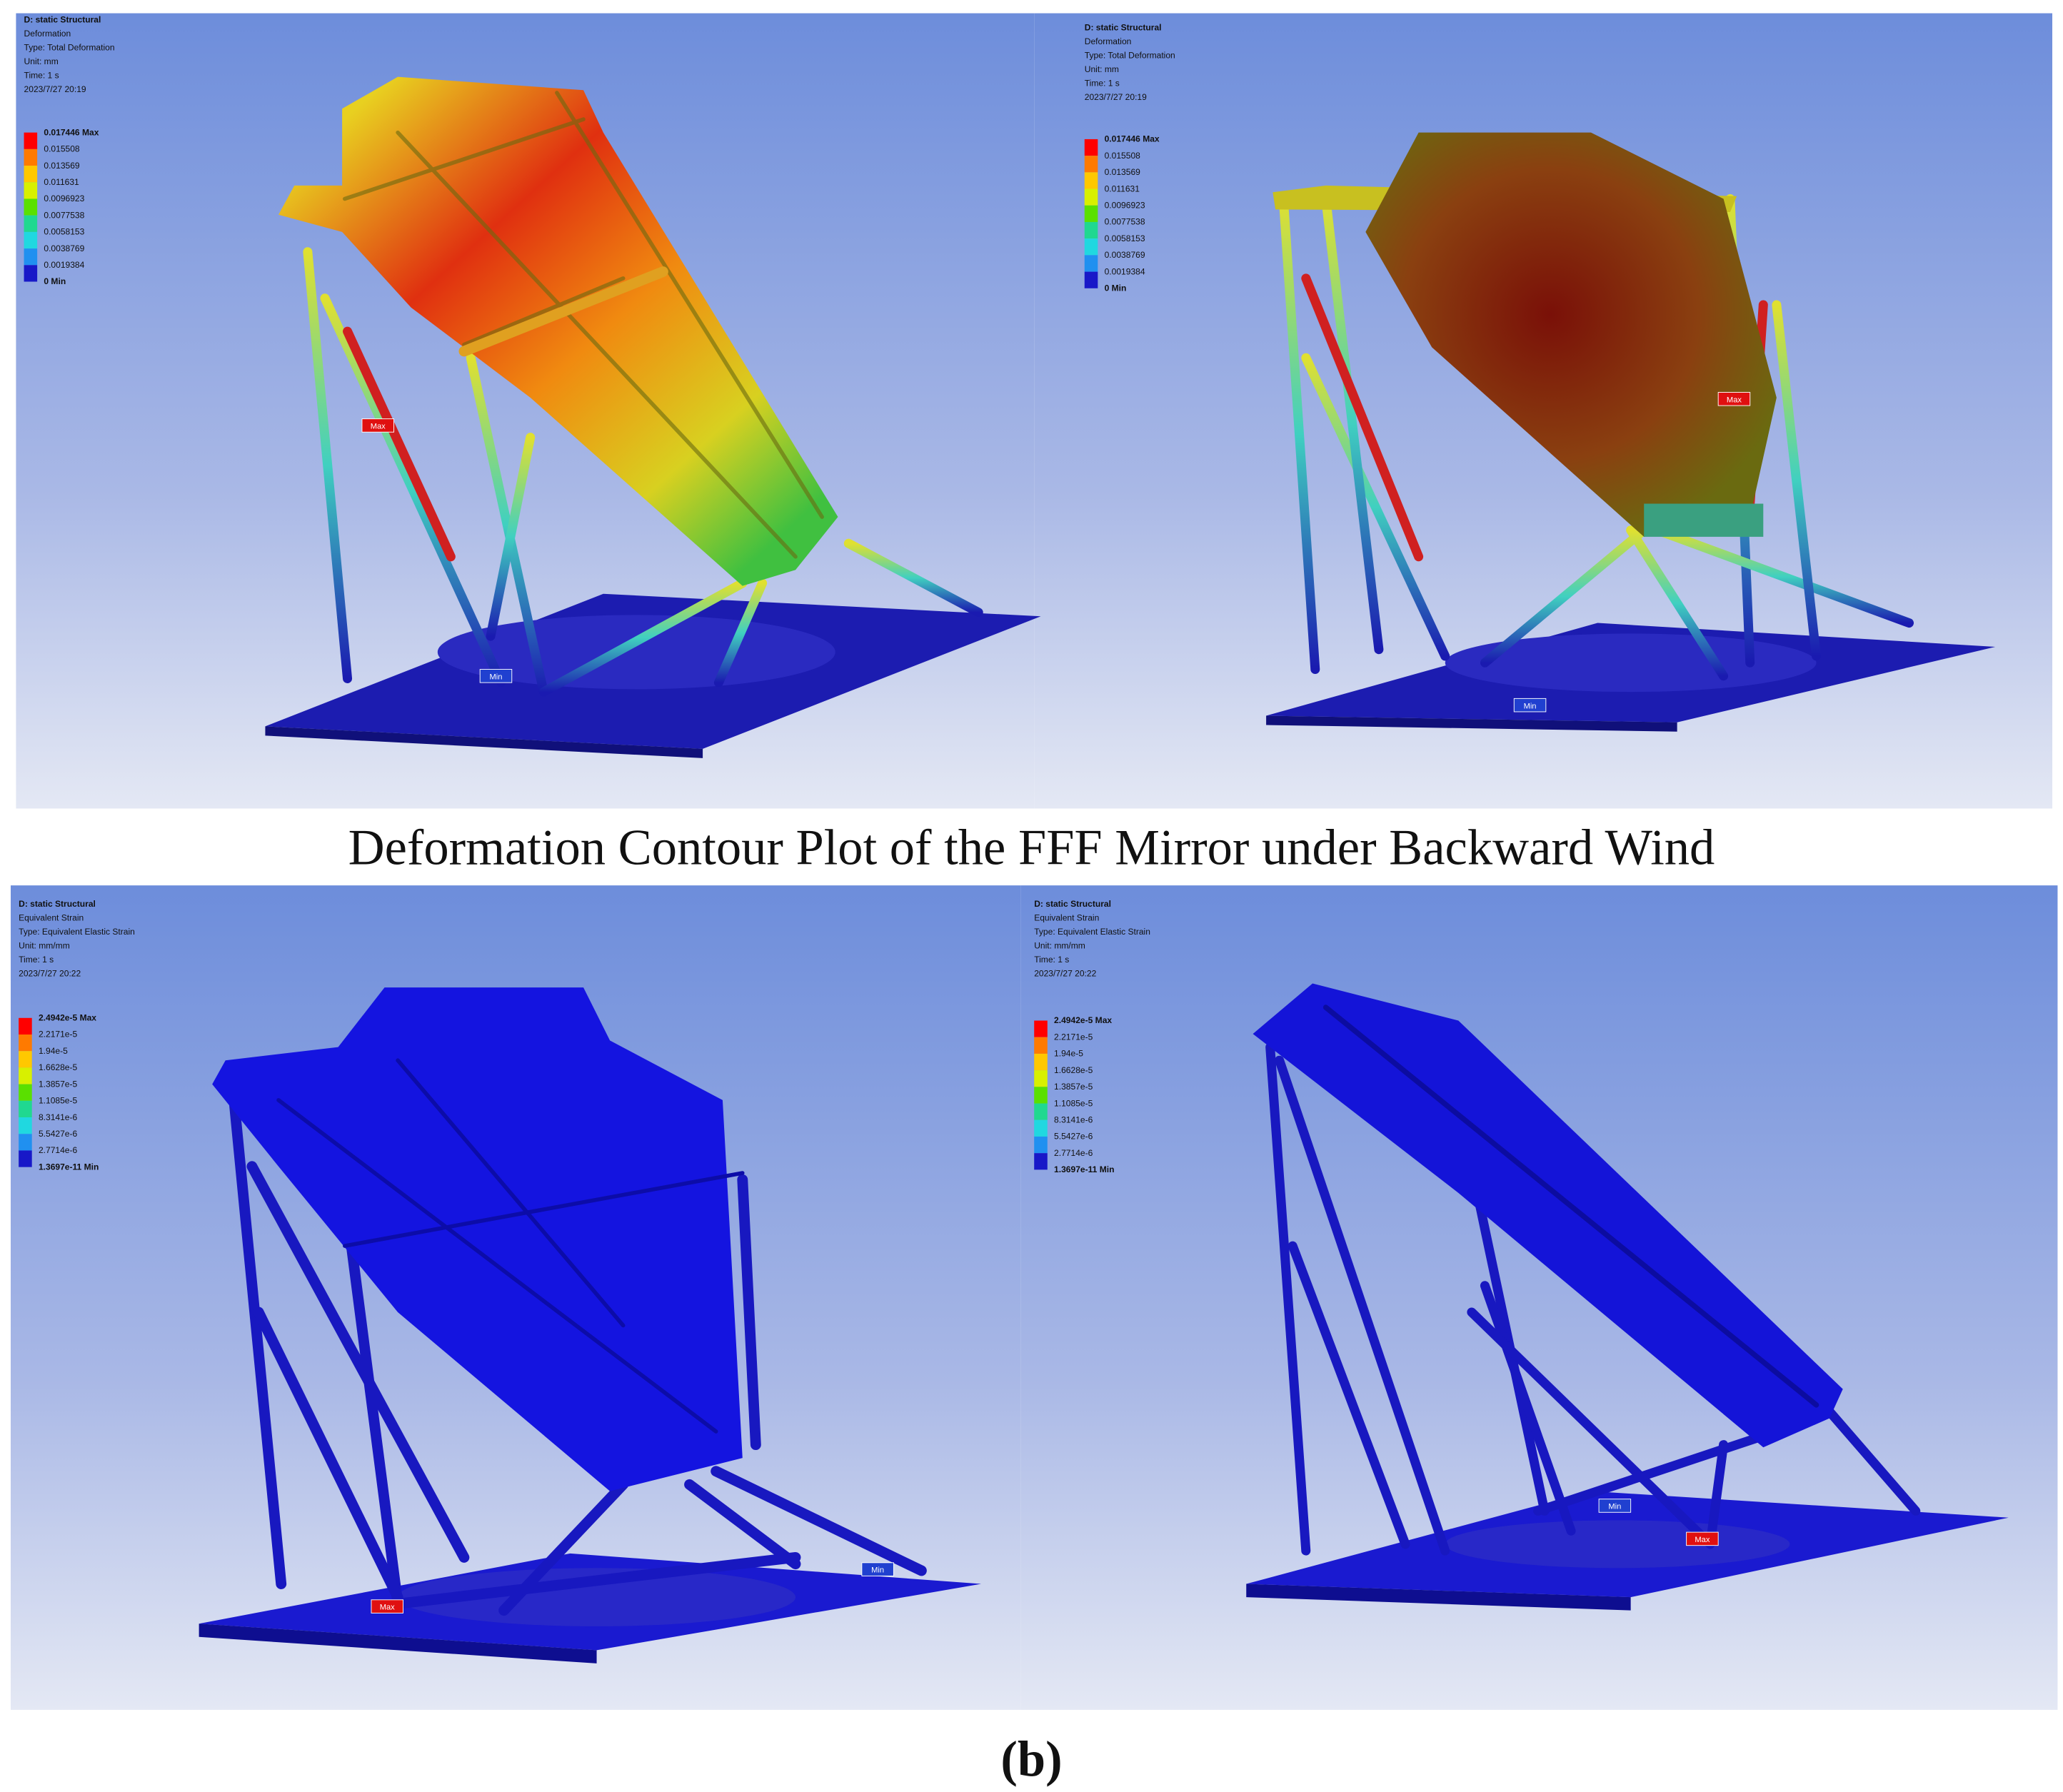 The width and height of the screenshot is (2063, 1792). What do you see at coordinates (62, 149) in the screenshot?
I see `legend-label: 0.015508` at bounding box center [62, 149].